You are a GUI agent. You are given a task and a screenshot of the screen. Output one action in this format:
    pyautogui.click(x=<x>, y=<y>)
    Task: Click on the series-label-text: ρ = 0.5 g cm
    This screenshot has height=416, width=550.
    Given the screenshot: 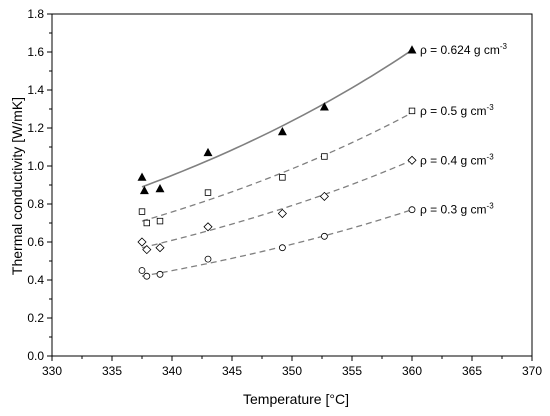 What is the action you would take?
    pyautogui.click(x=453, y=111)
    